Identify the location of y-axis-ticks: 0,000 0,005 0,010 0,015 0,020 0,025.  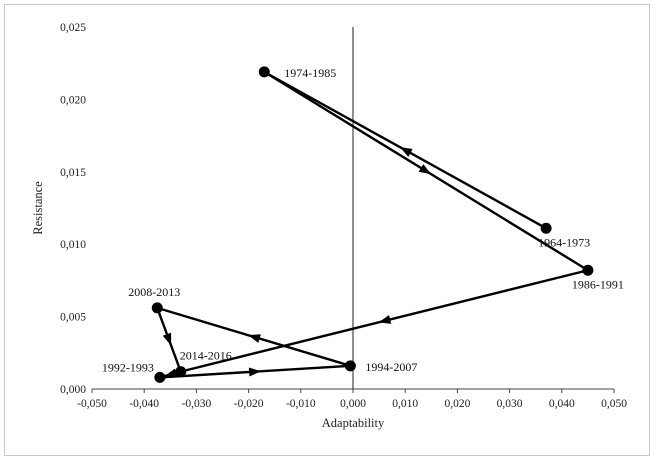
(73, 209).